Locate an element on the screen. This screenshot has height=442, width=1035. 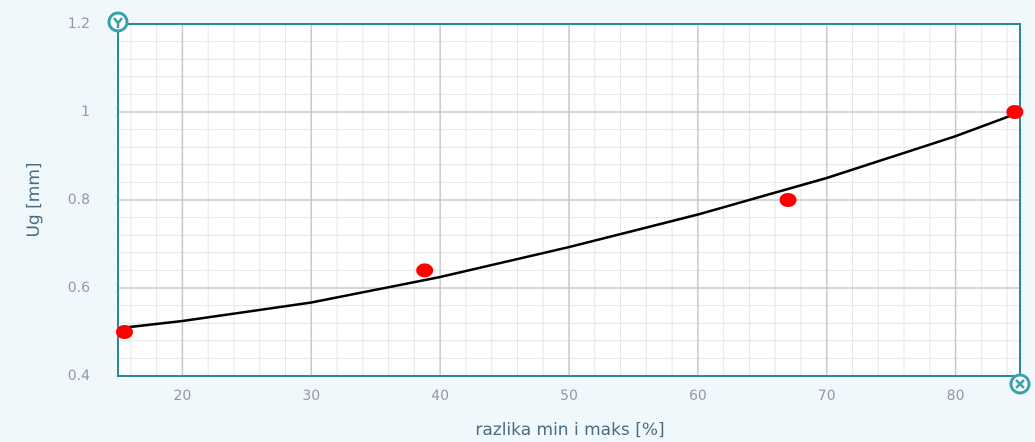
y-tick-label: 0.6 is located at coordinates (79, 288).